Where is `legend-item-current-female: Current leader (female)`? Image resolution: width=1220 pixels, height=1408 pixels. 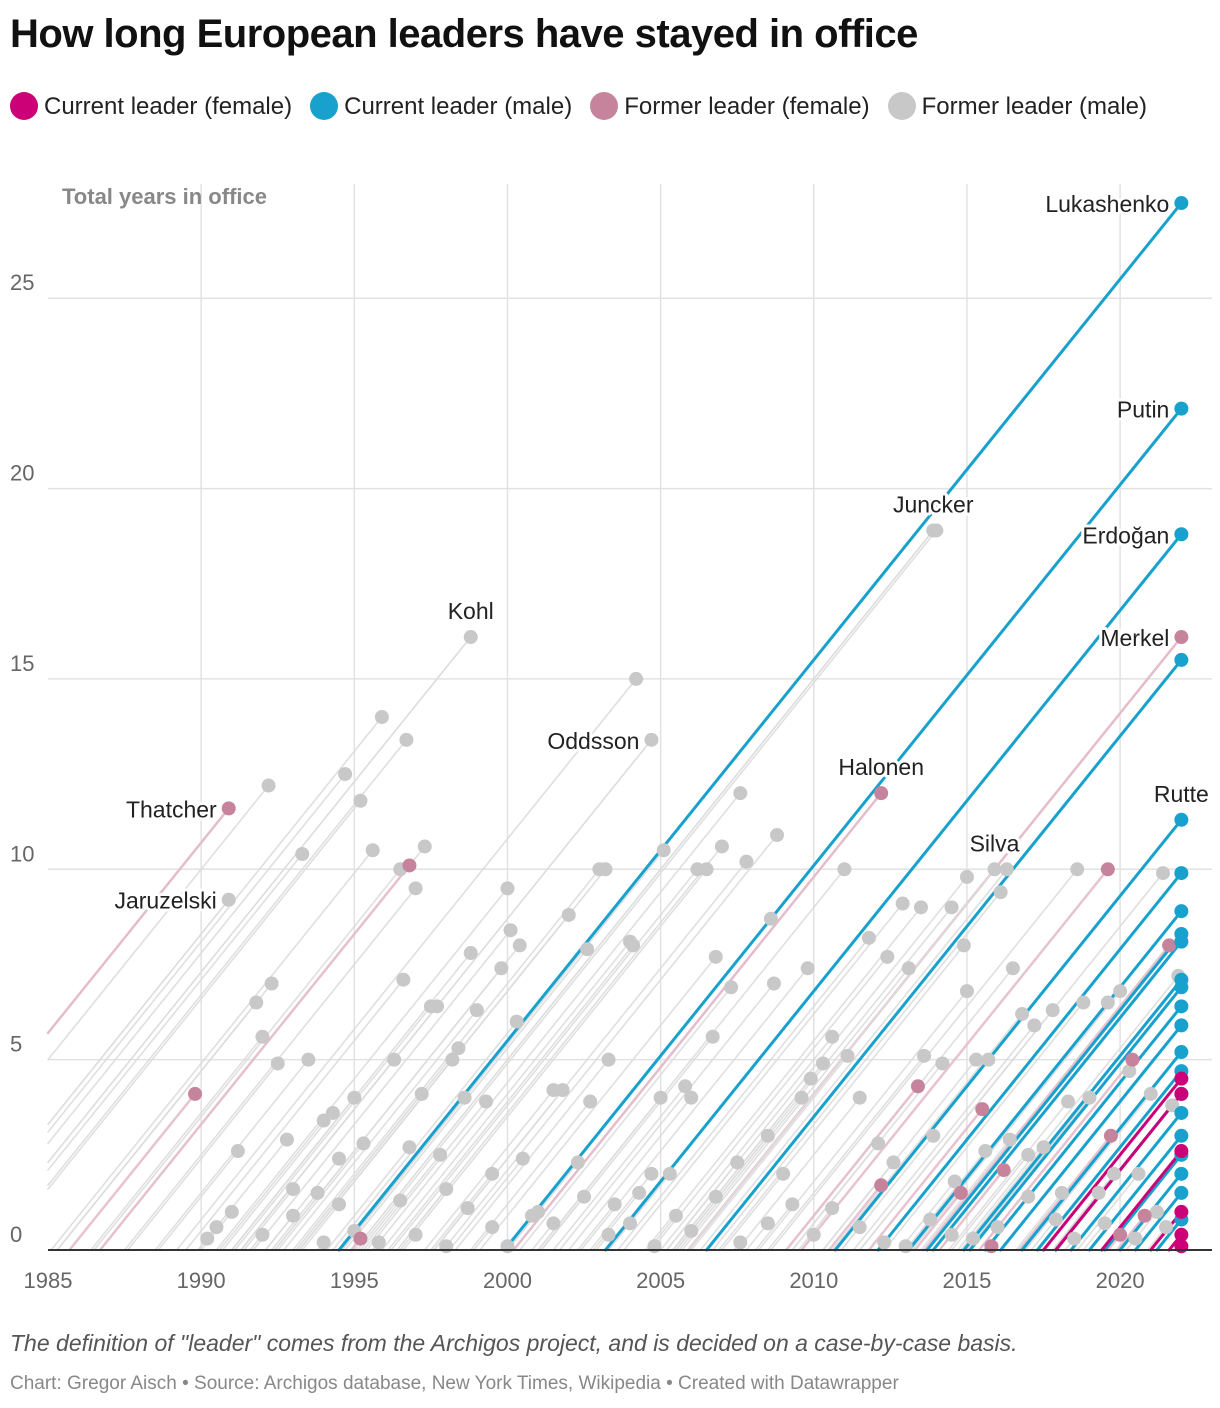
legend-item-current-female: Current leader (female) is located at coordinates (151, 107).